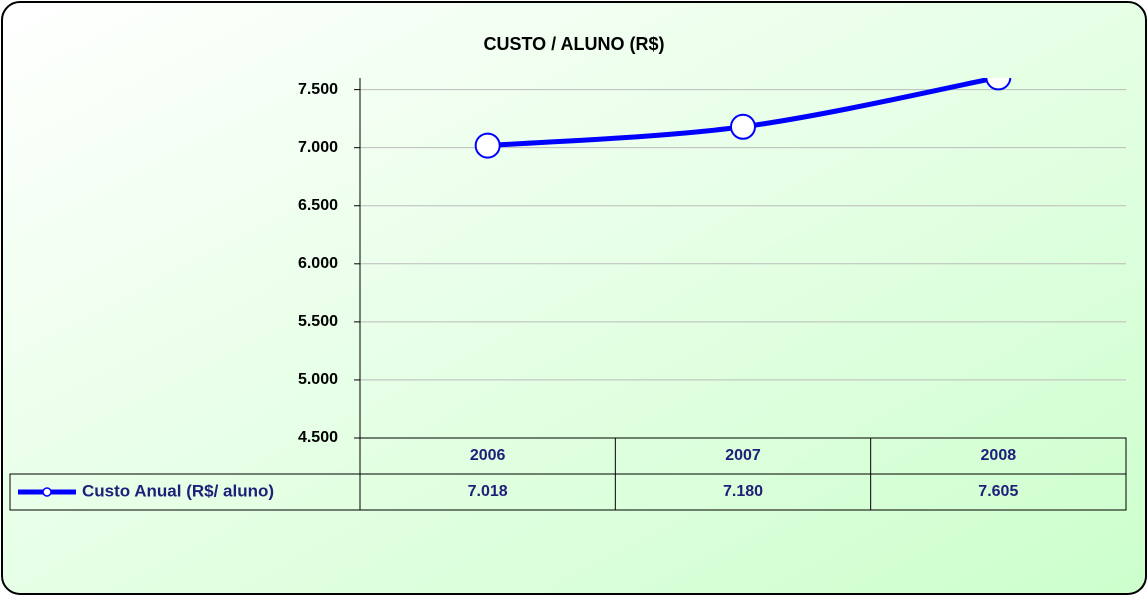 This screenshot has width=1148, height=601. What do you see at coordinates (318, 263) in the screenshot?
I see `y-tick-label: 6.000` at bounding box center [318, 263].